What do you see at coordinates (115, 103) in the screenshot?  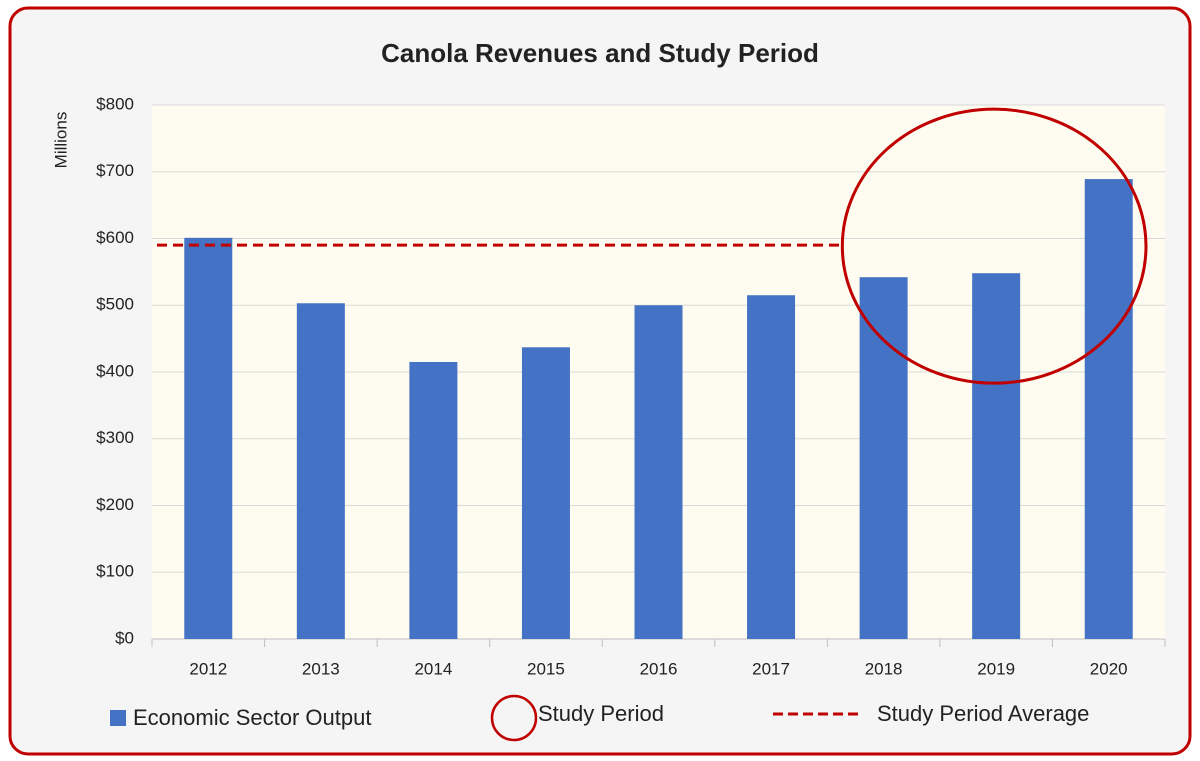 I see `y-tick-label: $800` at bounding box center [115, 103].